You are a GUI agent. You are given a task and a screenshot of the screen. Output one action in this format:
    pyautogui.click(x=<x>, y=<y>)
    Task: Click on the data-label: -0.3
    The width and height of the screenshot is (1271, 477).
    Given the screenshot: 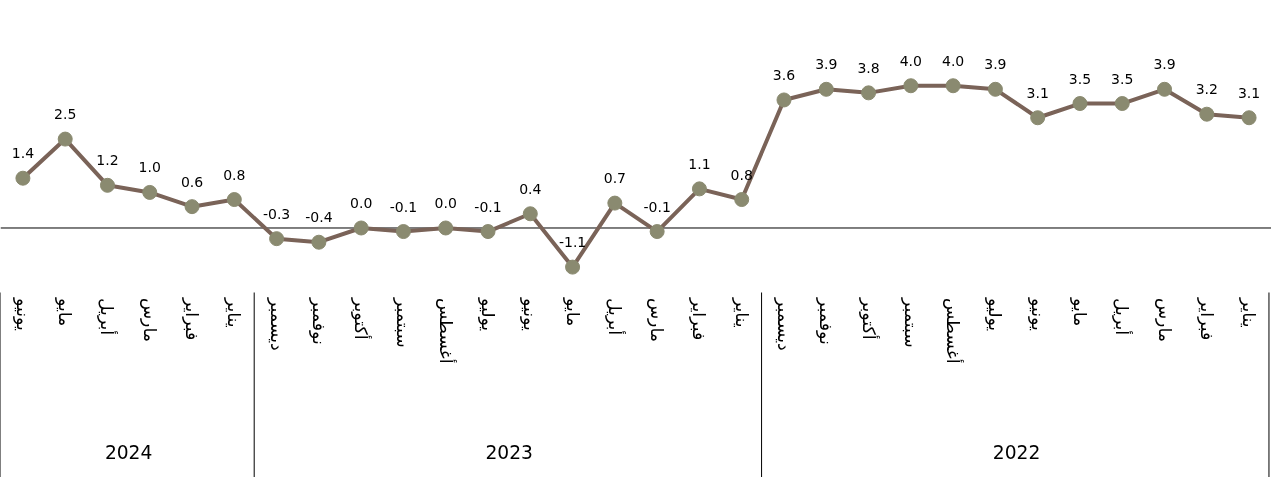 What is the action you would take?
    pyautogui.click(x=276, y=213)
    